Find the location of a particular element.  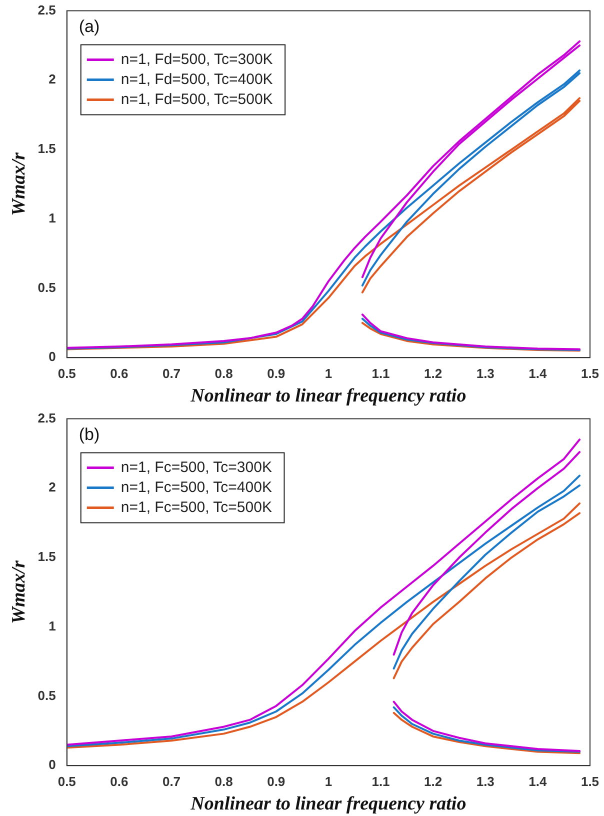

legend-label: n=1, Fc=500, Tc=500K is located at coordinates (196, 507).